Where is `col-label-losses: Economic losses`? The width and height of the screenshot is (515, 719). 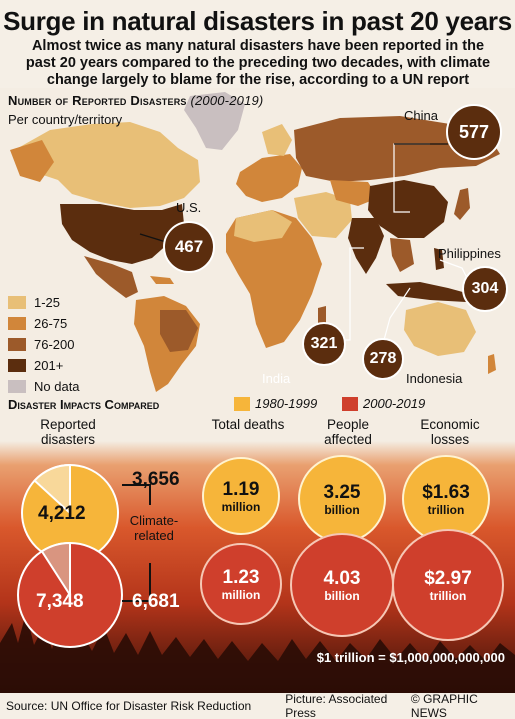 col-label-losses: Economic losses is located at coordinates (450, 432).